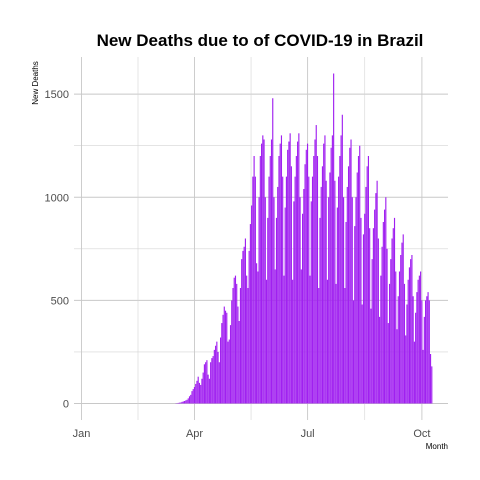 The image size is (480, 480). What do you see at coordinates (60, 301) in the screenshot?
I see `y-tick-label: 500` at bounding box center [60, 301].